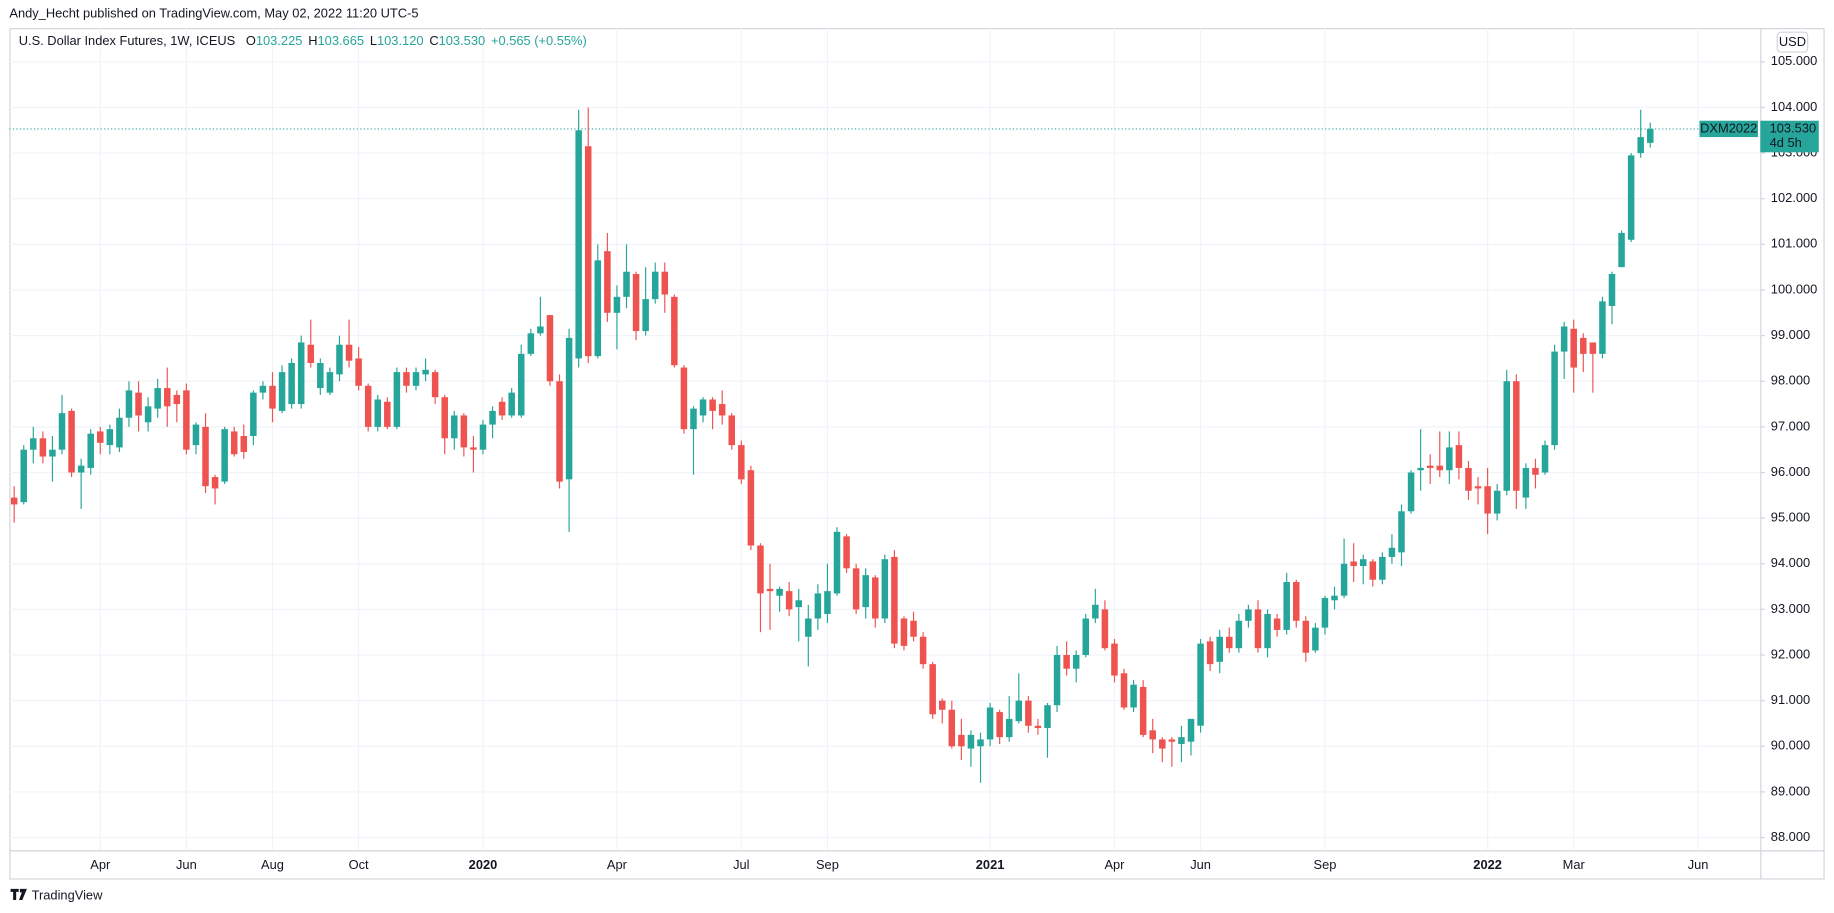 The image size is (1834, 913). I want to click on ohlc-key: H, so click(312, 40).